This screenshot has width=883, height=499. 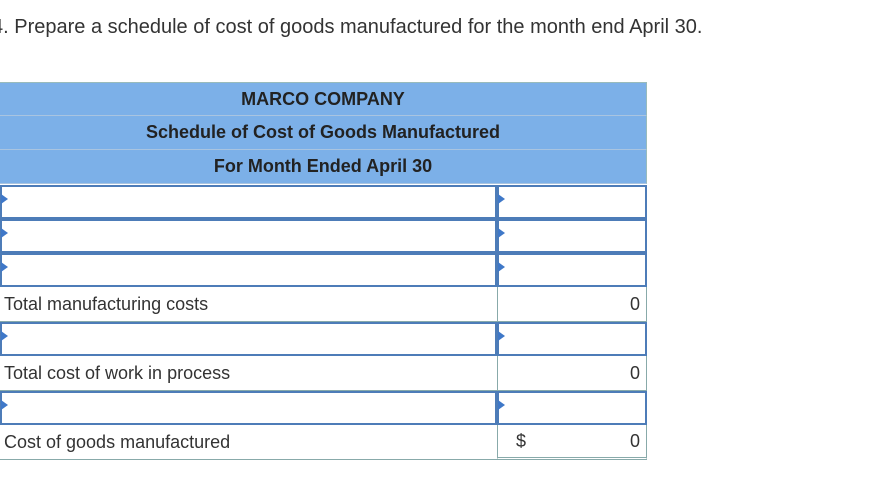 I want to click on company-name: MARCO COMPANY, so click(x=323, y=99).